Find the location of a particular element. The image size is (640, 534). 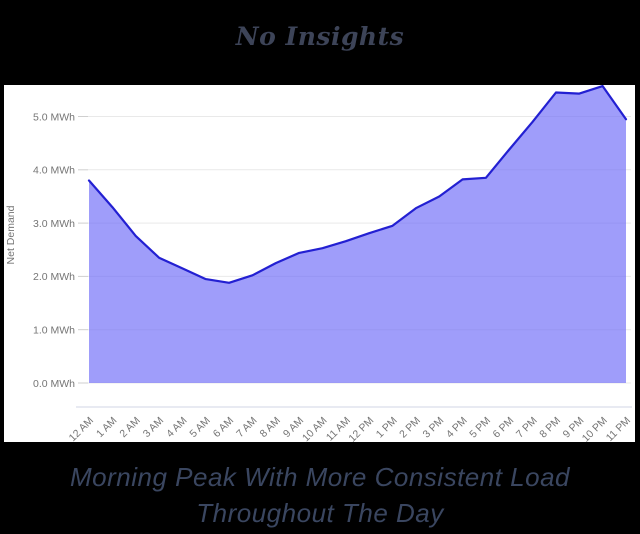

x-tick-label: 3 AM is located at coordinates (153, 427).